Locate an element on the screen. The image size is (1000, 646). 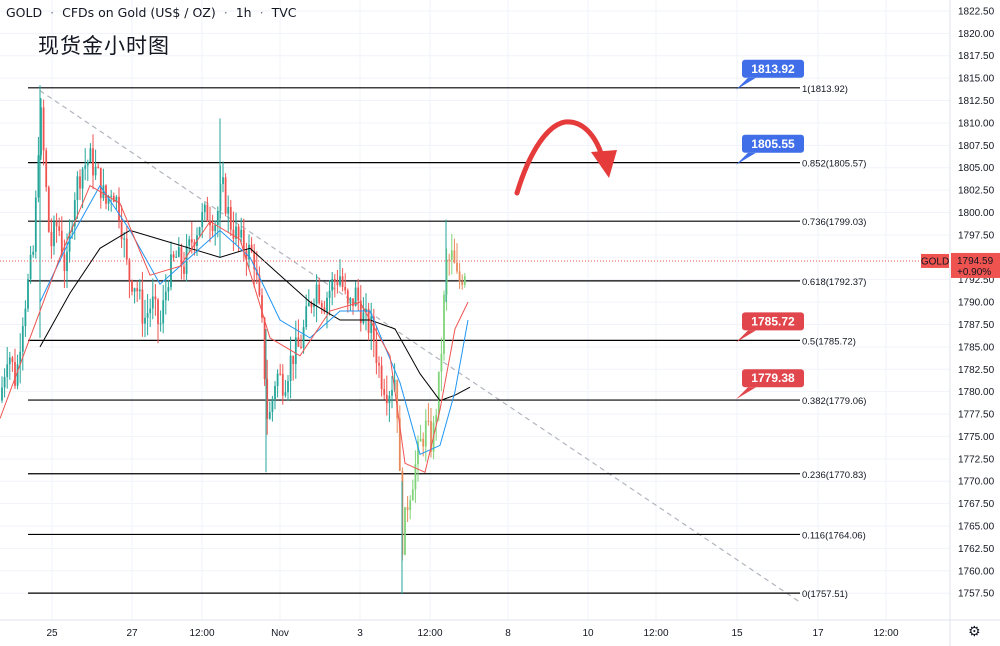
price-tick-label: 1802.50 is located at coordinates (976, 191).